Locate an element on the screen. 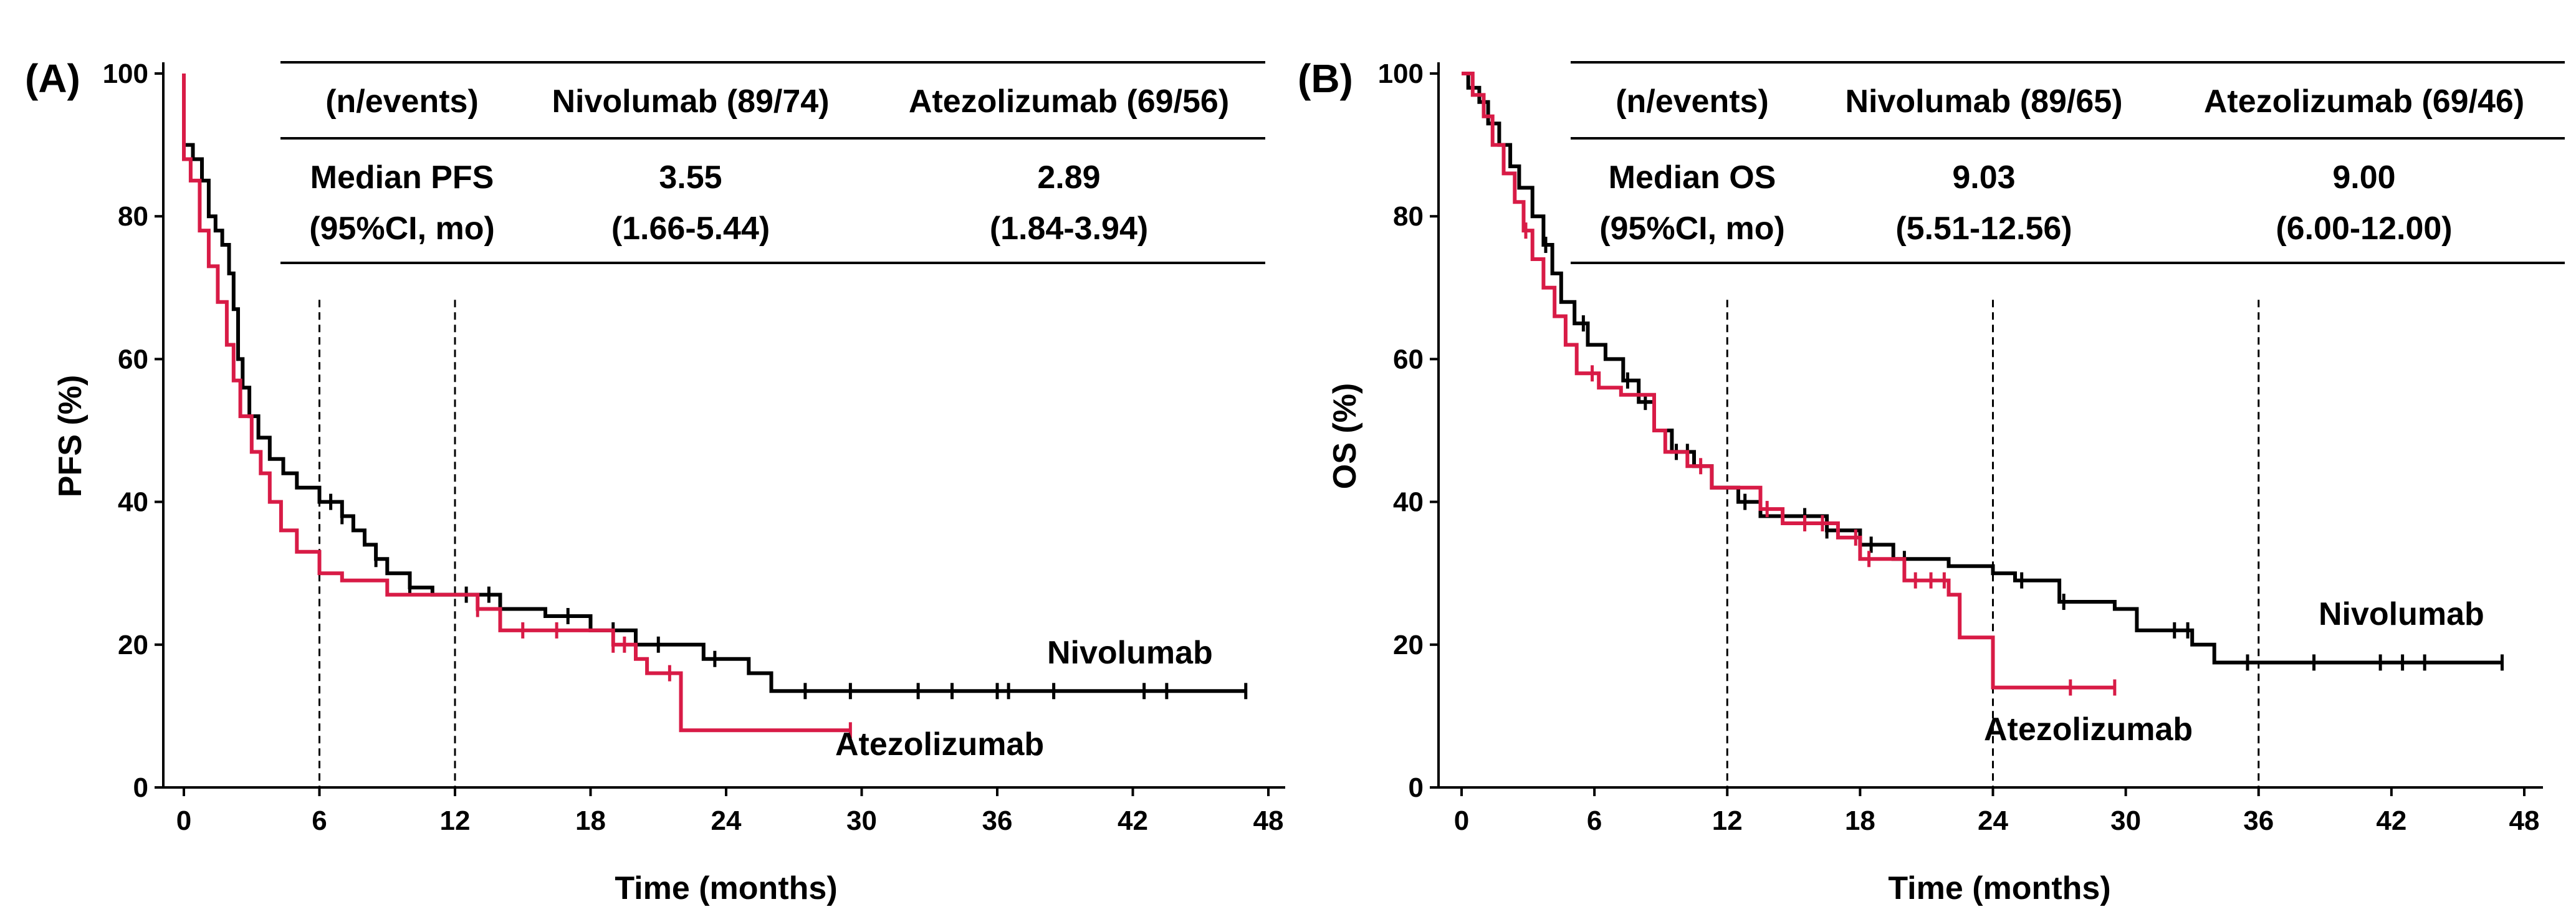  panel-b-table-header-atezolizumab: Atezolizumab (69/46) is located at coordinates (2364, 101).